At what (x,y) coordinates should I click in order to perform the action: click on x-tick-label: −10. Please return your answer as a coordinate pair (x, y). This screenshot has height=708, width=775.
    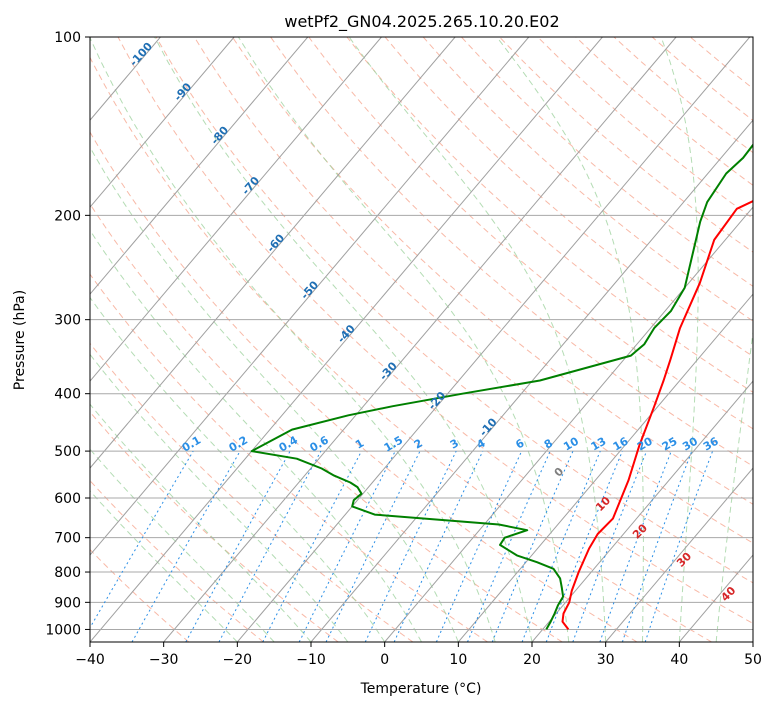
    Looking at the image, I should click on (311, 660).